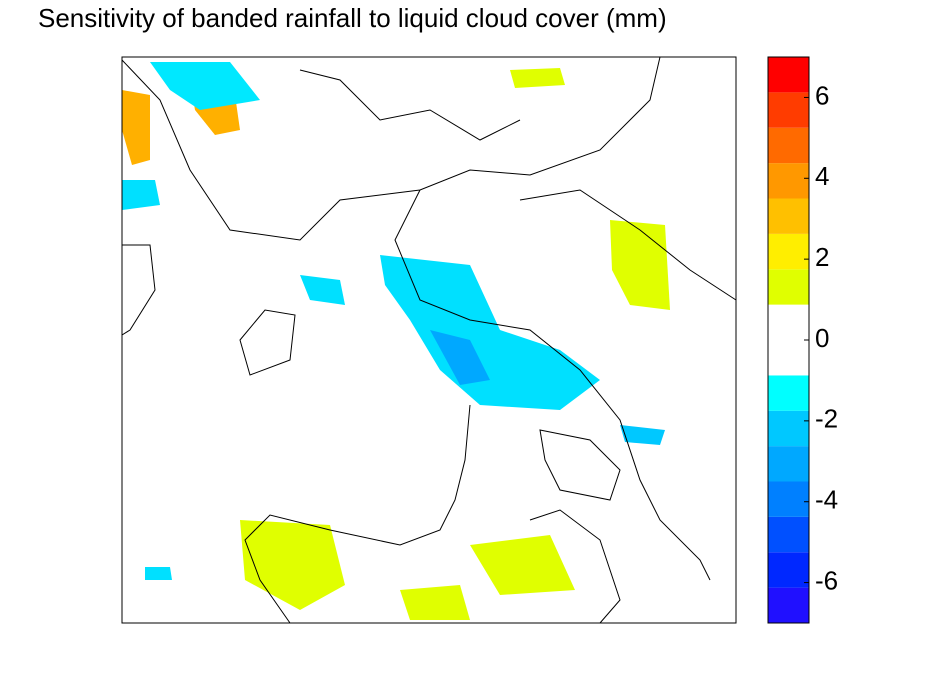 The height and width of the screenshot is (700, 933). Describe the element at coordinates (826, 580) in the screenshot. I see `y-tick-label: -6` at that location.